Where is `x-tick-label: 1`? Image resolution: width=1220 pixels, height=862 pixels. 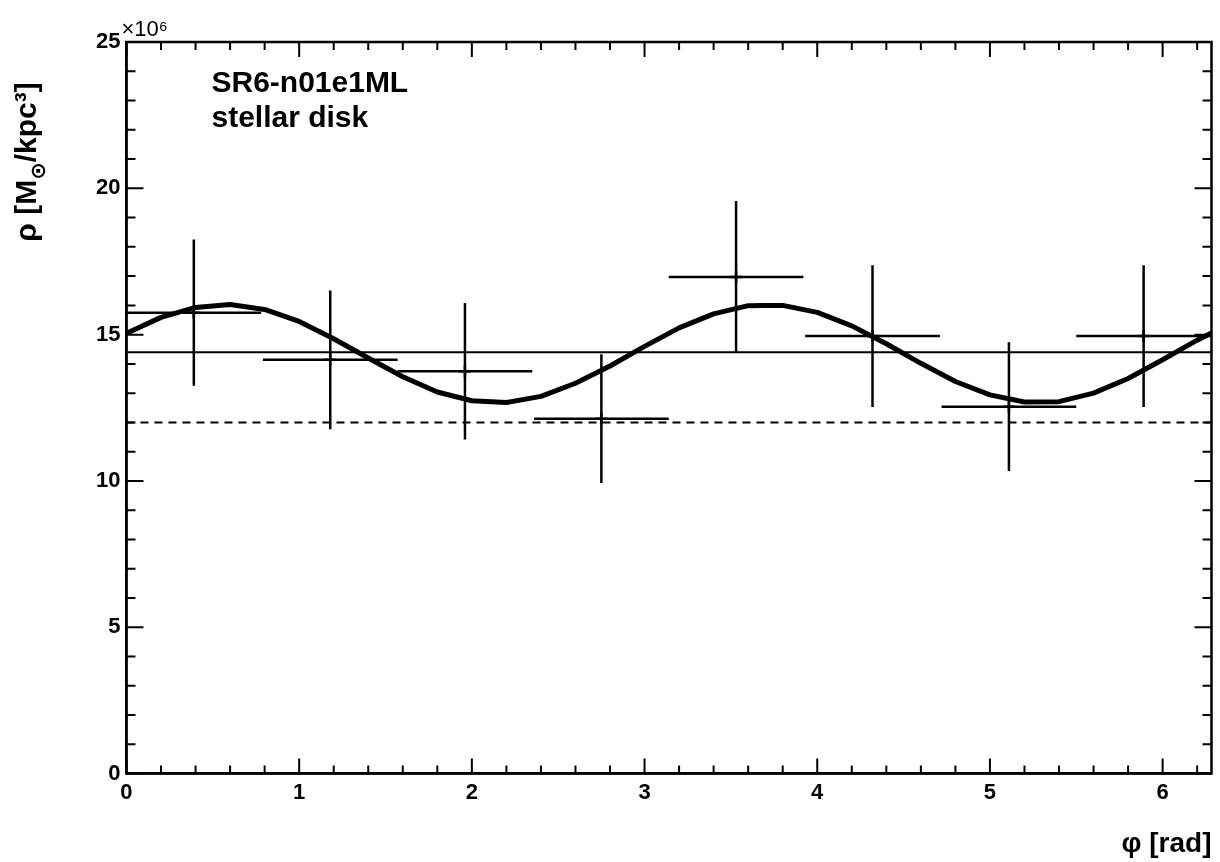
x-tick-label: 1 is located at coordinates (299, 791).